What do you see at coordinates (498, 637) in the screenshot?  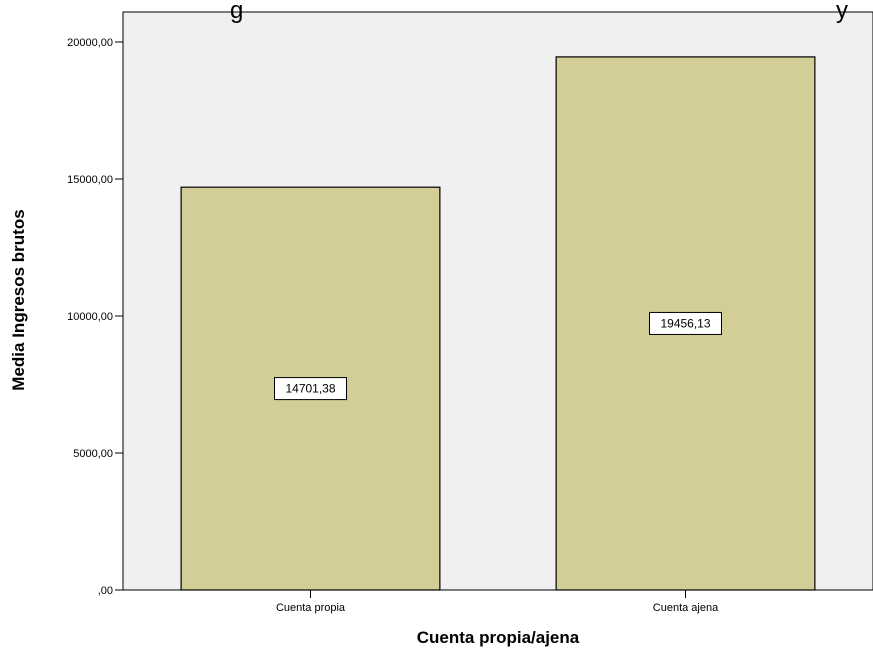 I see `x-axis-title: Cuenta propia/ajena` at bounding box center [498, 637].